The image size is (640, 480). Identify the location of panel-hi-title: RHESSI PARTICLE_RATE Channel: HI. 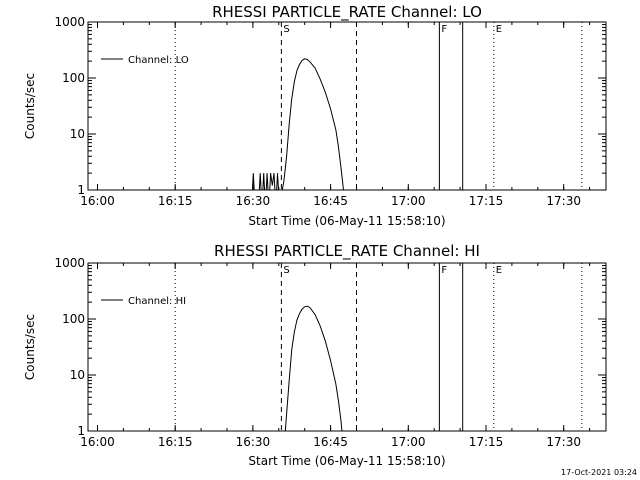
(347, 251).